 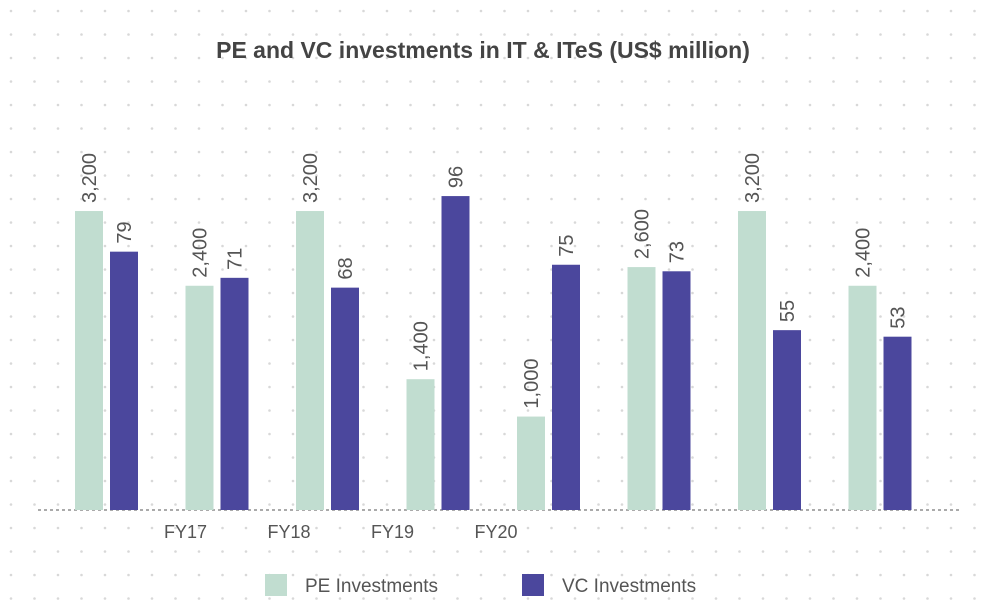 What do you see at coordinates (629, 586) in the screenshot?
I see `legend-label: VC Investments` at bounding box center [629, 586].